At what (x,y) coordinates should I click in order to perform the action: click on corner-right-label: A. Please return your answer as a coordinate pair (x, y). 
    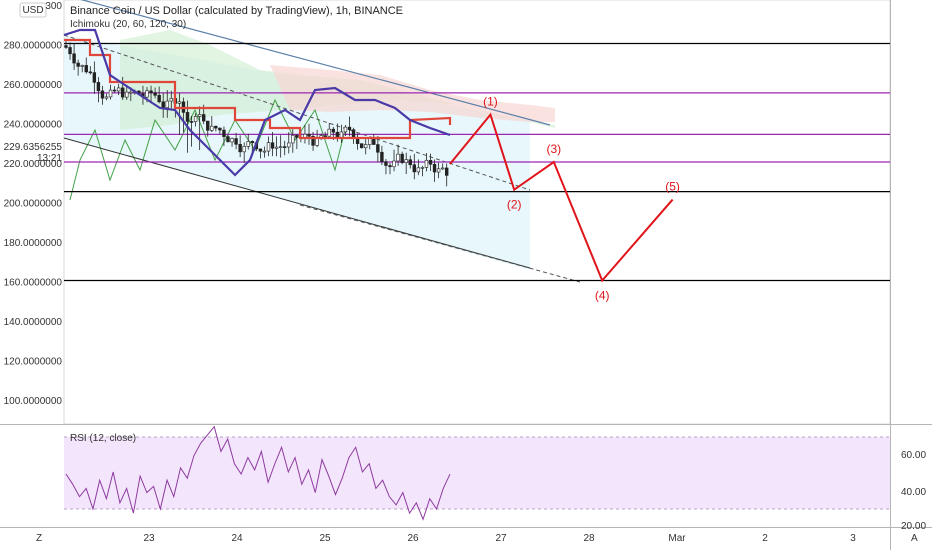
    Looking at the image, I should click on (914, 538).